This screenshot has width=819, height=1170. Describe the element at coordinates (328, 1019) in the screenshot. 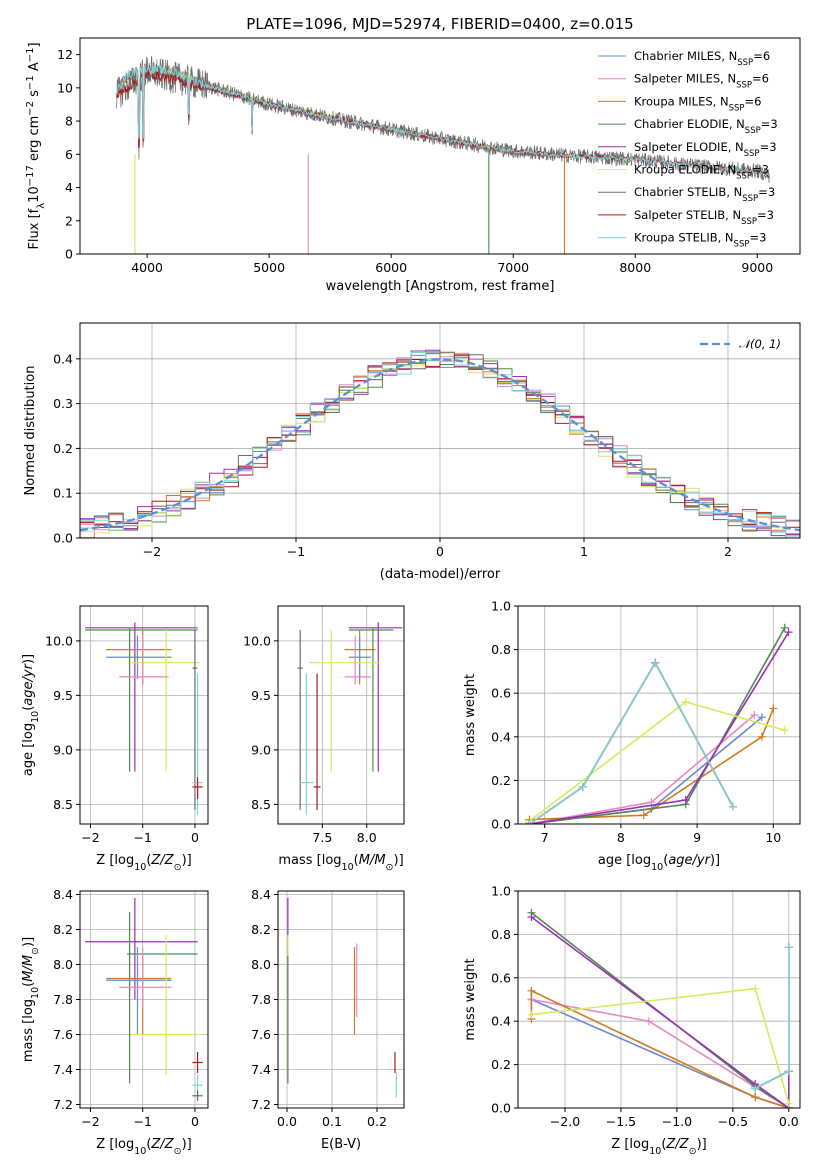

I see `panel-mass-vs-ebv: 0.0 0.1 0.2 7.2 7.4 7.6 7.8 8.0 8.2 8.4 E(B-V)` at that location.